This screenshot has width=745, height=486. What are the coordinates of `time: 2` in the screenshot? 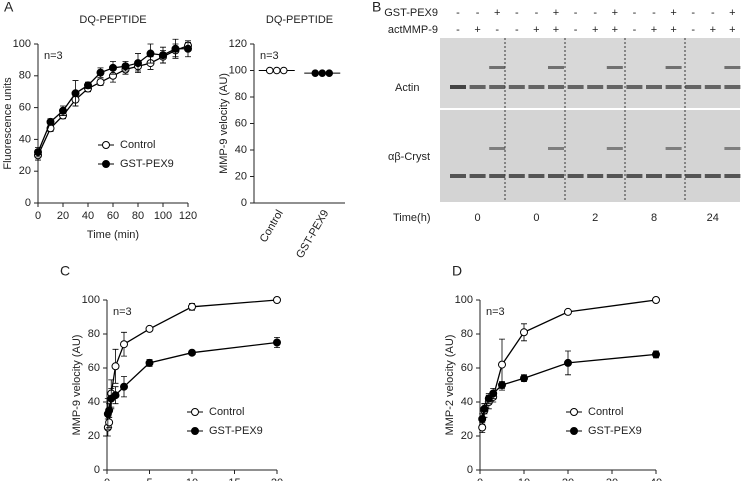 It's located at (595, 218).